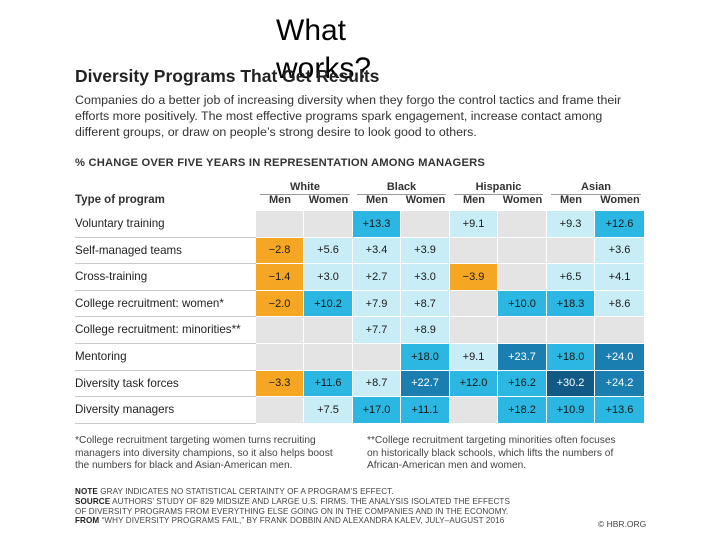 The height and width of the screenshot is (540, 720). What do you see at coordinates (571, 384) in the screenshot?
I see `table-cell: +30.2` at bounding box center [571, 384].